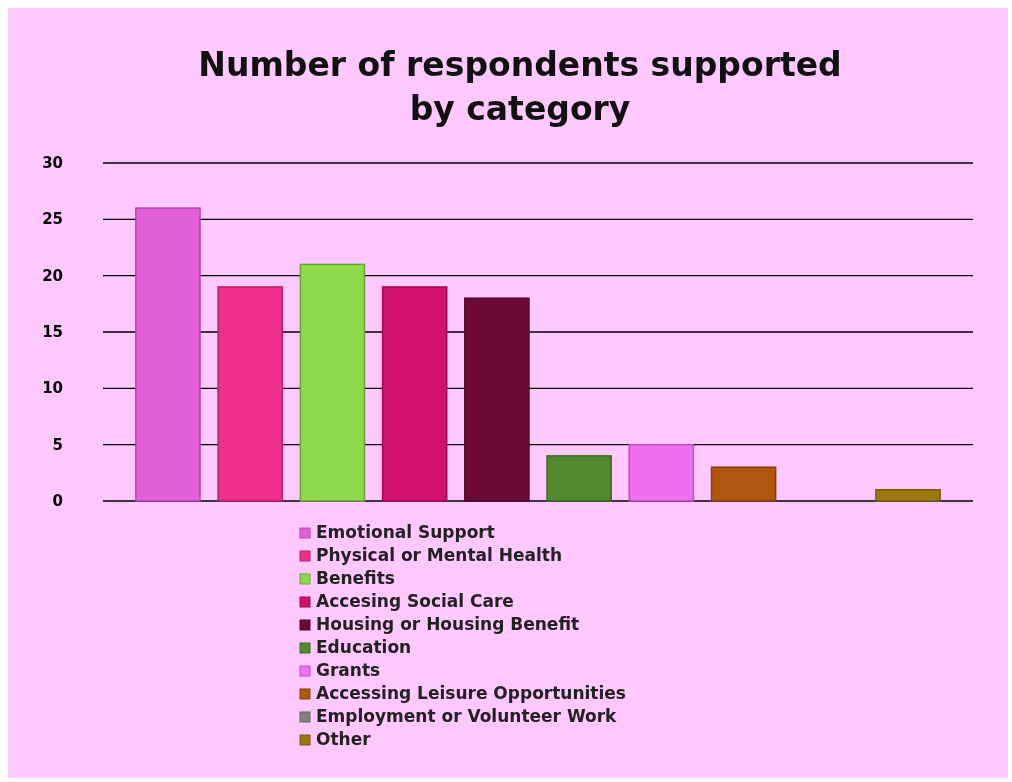 The width and height of the screenshot is (1012, 782). What do you see at coordinates (415, 601) in the screenshot?
I see `legend-label: Accesing Social Care` at bounding box center [415, 601].